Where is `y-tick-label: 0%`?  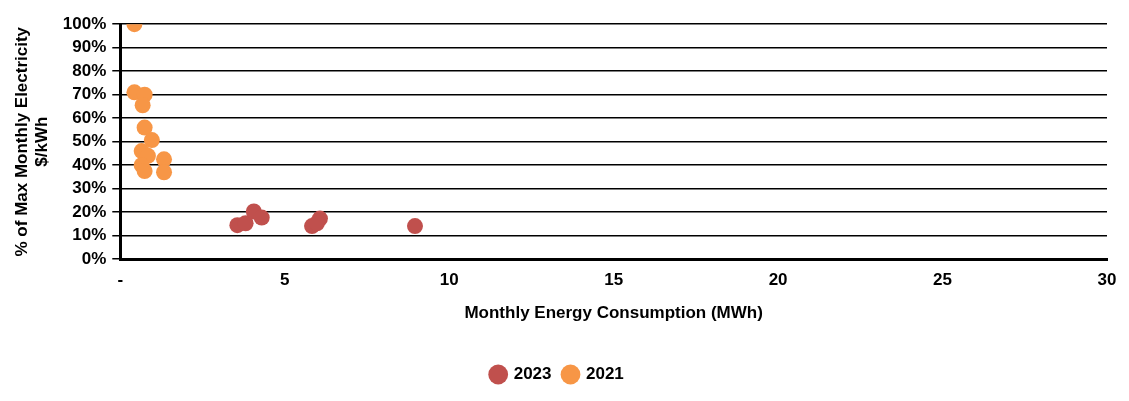
y-tick-label: 0% is located at coordinates (94, 258).